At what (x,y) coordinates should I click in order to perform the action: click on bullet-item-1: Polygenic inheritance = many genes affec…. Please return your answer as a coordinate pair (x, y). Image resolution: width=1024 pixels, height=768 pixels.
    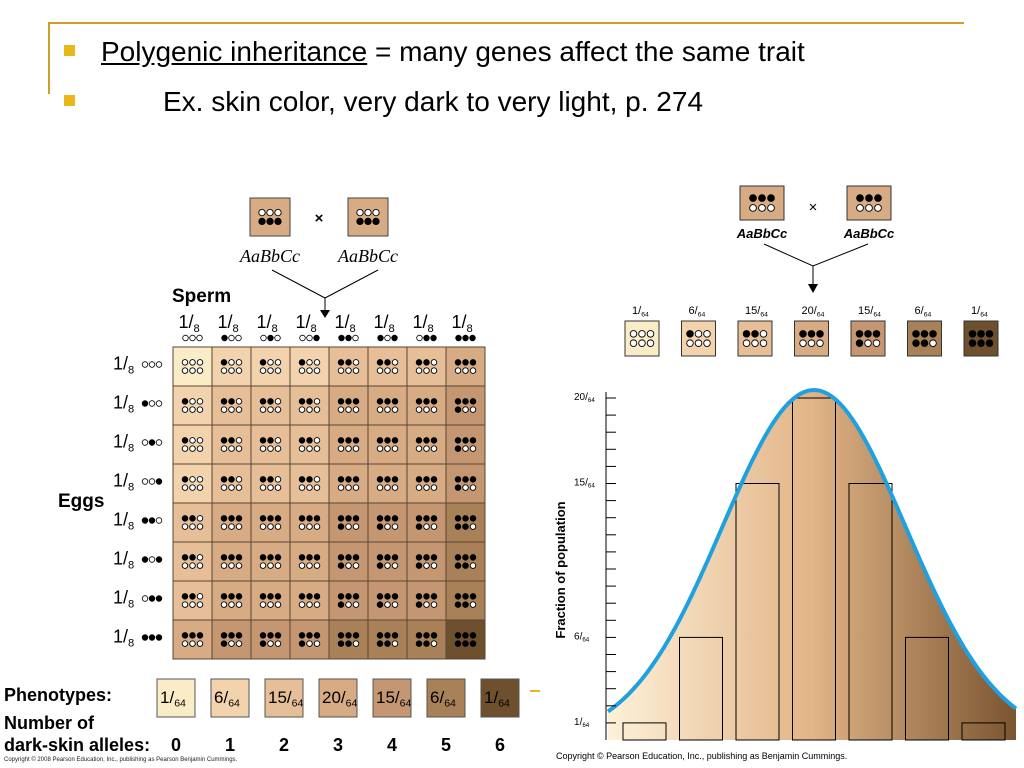
    Looking at the image, I should click on (434, 52).